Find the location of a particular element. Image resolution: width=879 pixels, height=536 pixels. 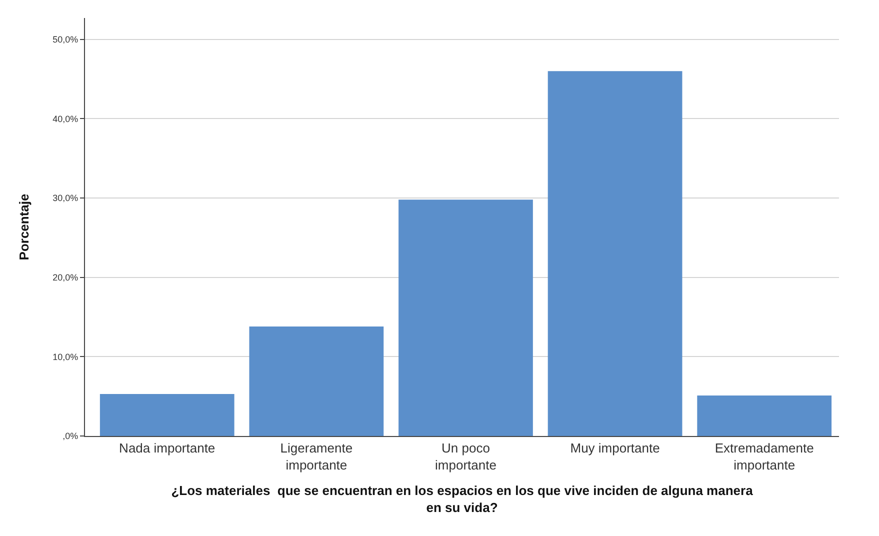

y-tick-label: 20,0% is located at coordinates (65, 277).